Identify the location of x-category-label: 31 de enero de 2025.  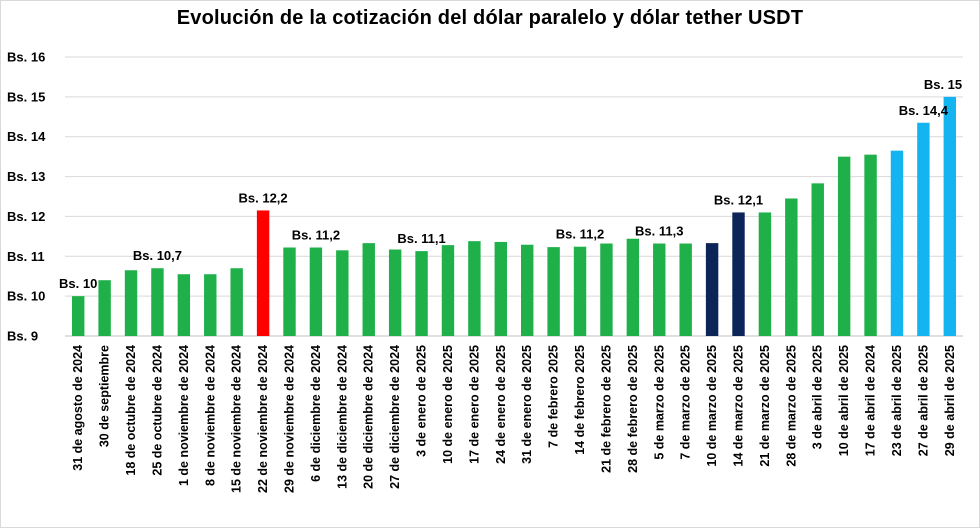
(527, 404).